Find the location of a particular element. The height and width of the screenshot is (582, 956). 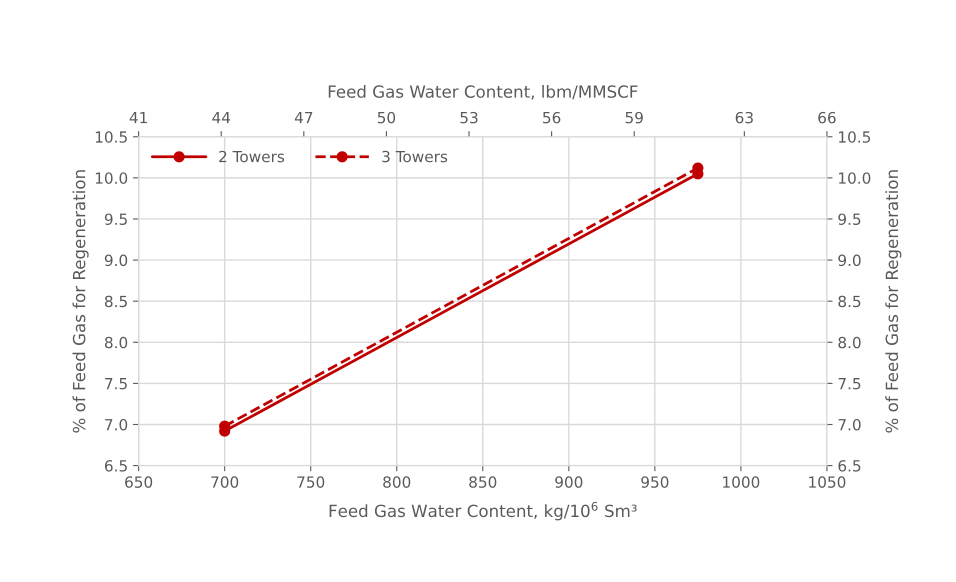

y-tick-label: 8.0 is located at coordinates (116, 342).